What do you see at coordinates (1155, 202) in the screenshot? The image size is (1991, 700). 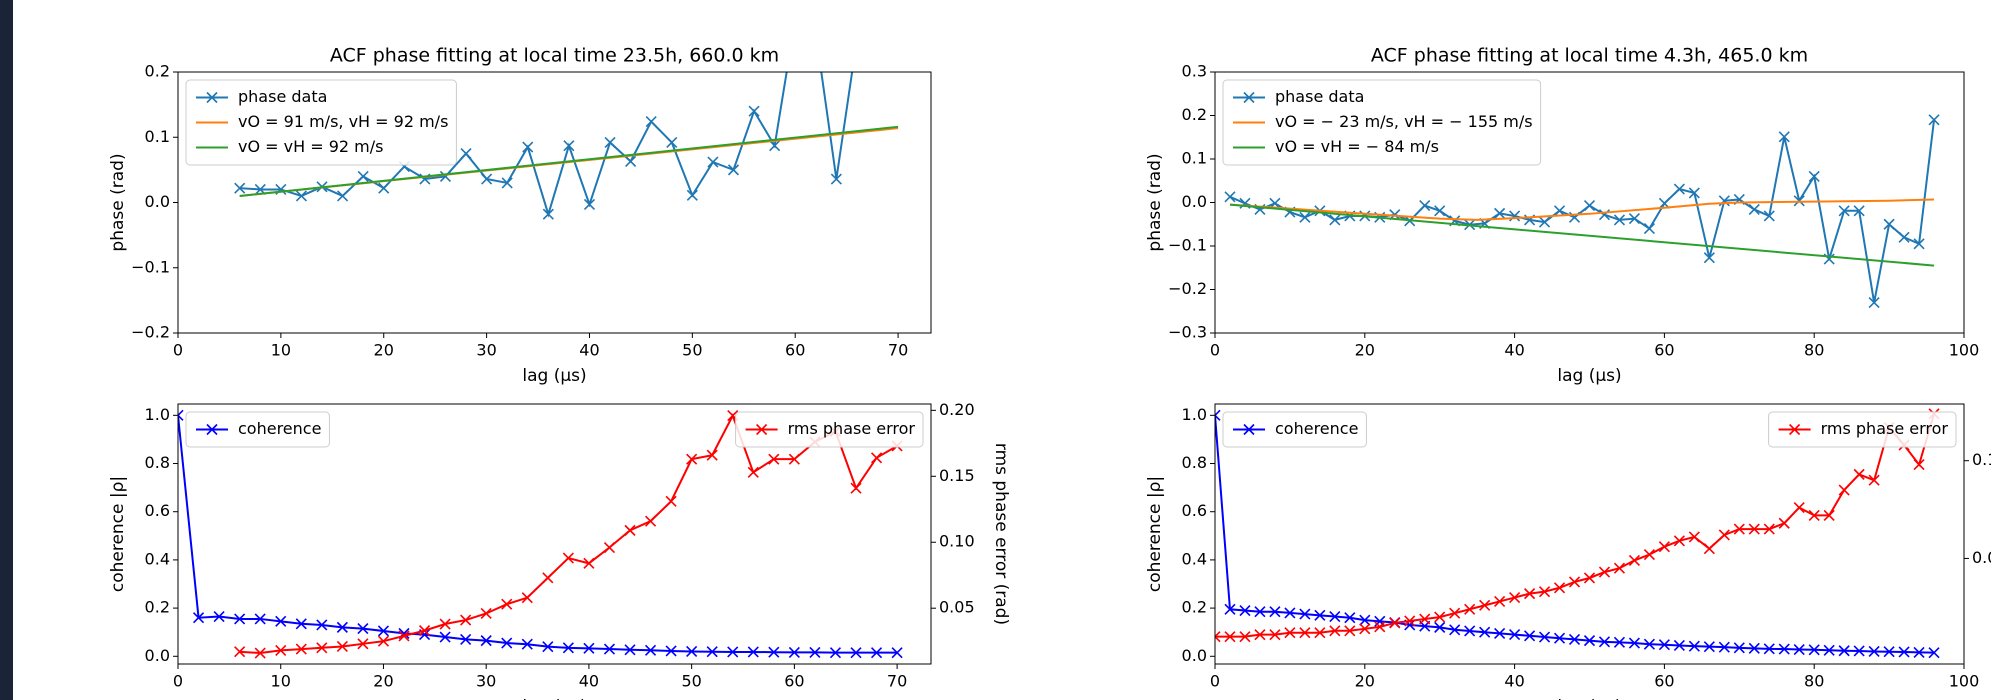 I see `y-axis-label: phase (rad)` at bounding box center [1155, 202].